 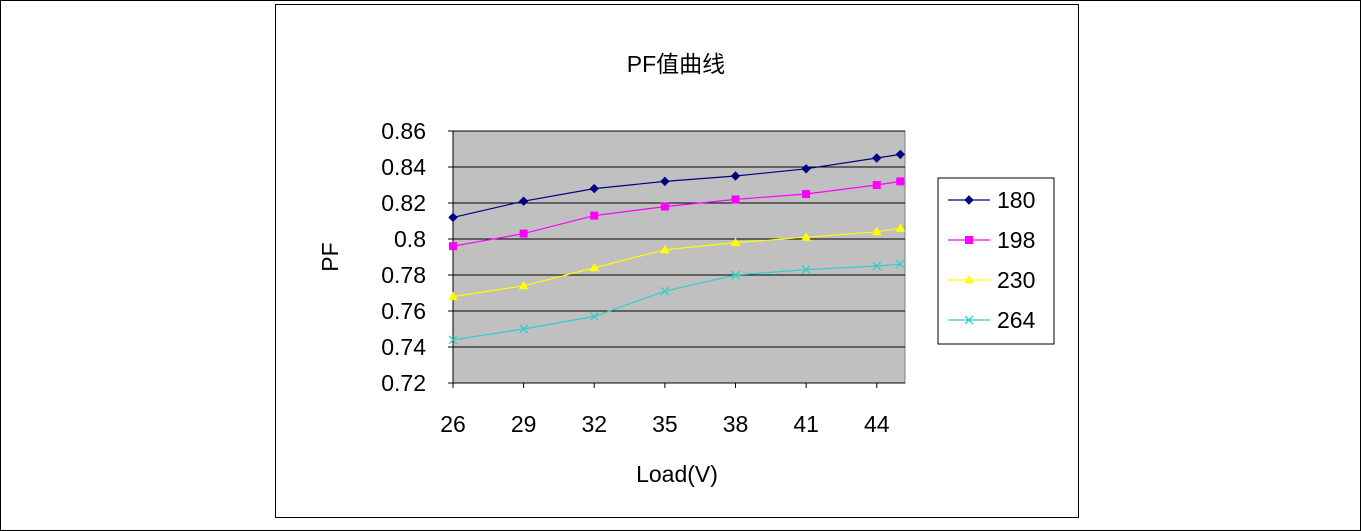 What do you see at coordinates (1016, 200) in the screenshot?
I see `legend-label-180: 180` at bounding box center [1016, 200].